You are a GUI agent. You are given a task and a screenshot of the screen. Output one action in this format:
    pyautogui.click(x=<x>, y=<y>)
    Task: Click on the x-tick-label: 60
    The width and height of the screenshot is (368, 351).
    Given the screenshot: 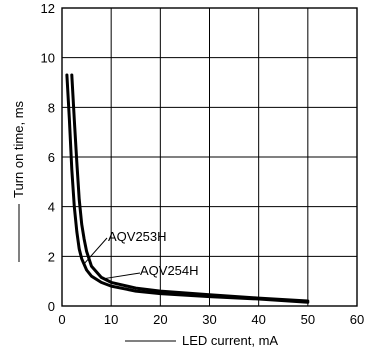 What is the action you would take?
    pyautogui.click(x=357, y=319)
    